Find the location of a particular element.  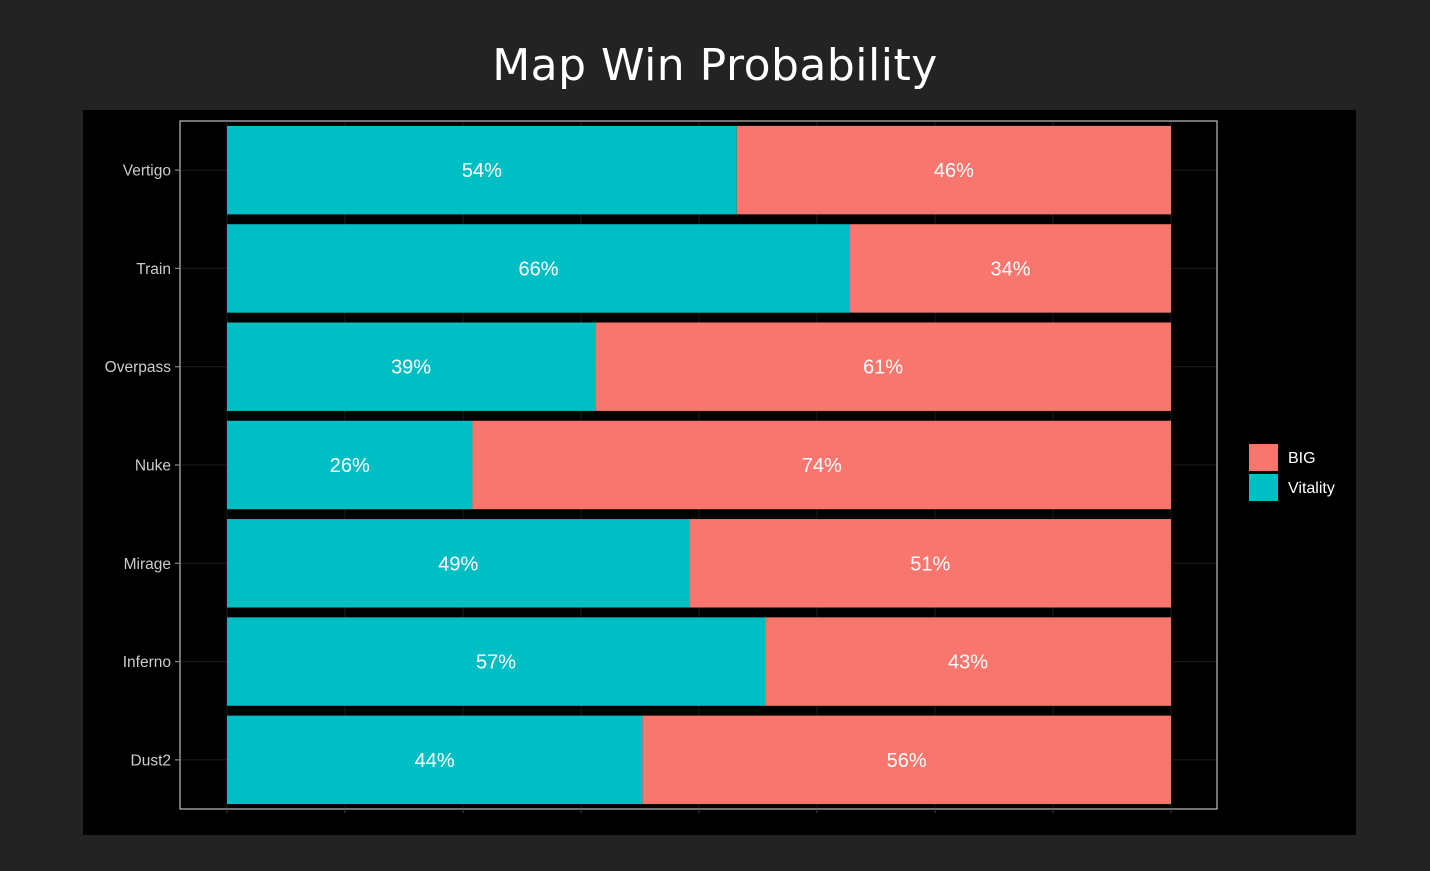

bar-big-overpass is located at coordinates (883, 366).